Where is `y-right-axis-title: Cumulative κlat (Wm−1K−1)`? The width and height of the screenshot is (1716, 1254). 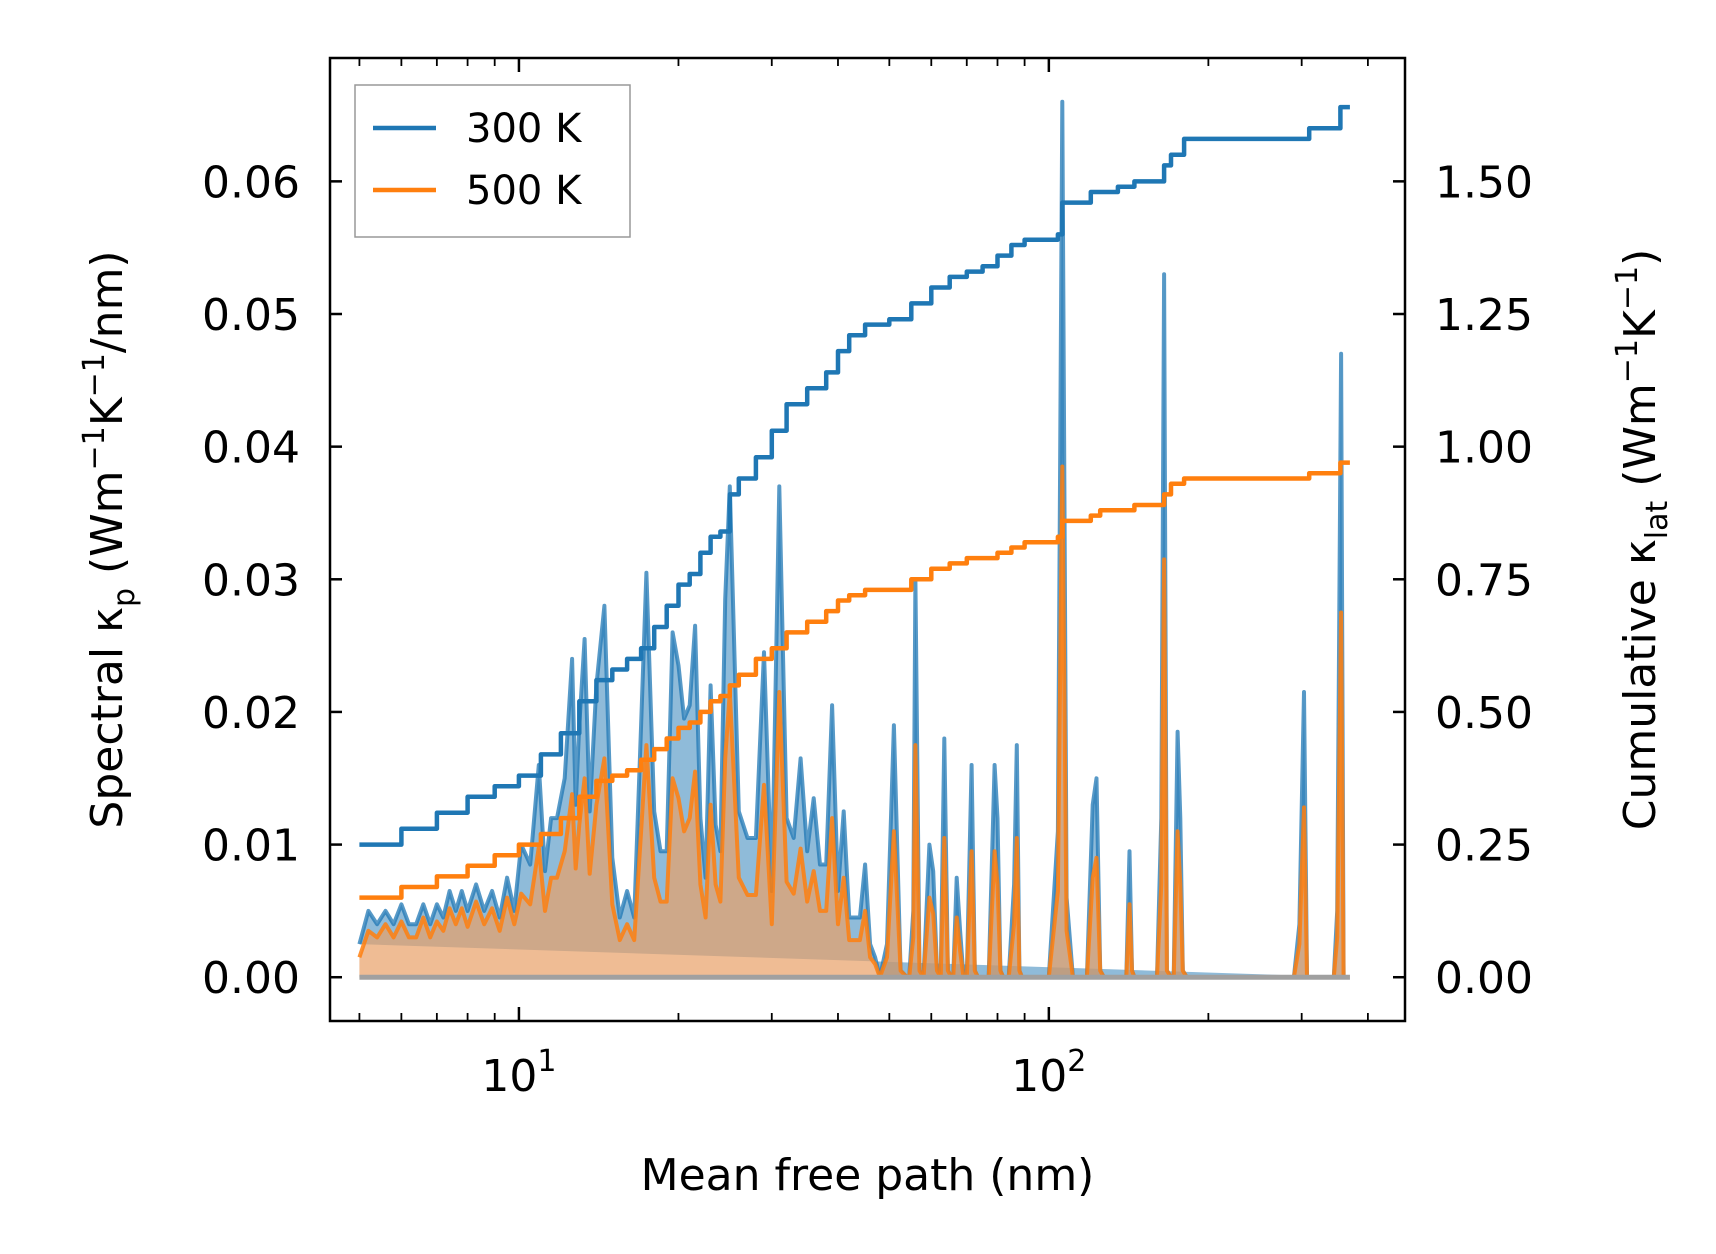 y-right-axis-title: Cumulative κlat (Wm−1K−1) is located at coordinates (1642, 540).